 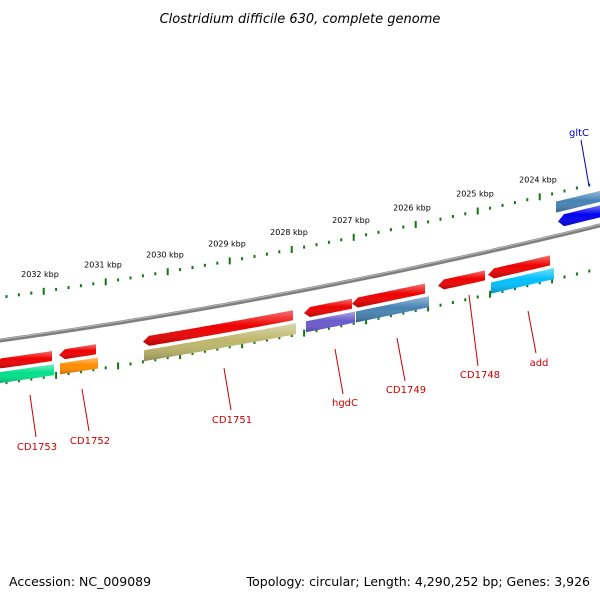 I want to click on gene-add-feature, so click(x=522, y=281).